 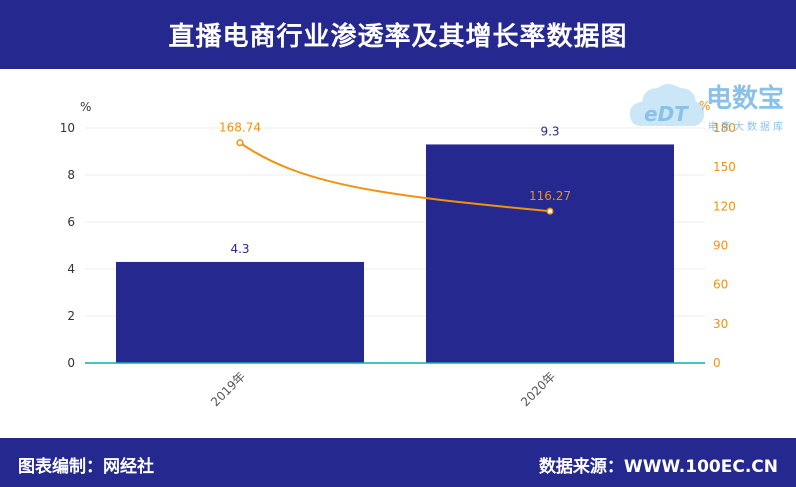 What do you see at coordinates (704, 106) in the screenshot?
I see `y-right-unit-label: %` at bounding box center [704, 106].